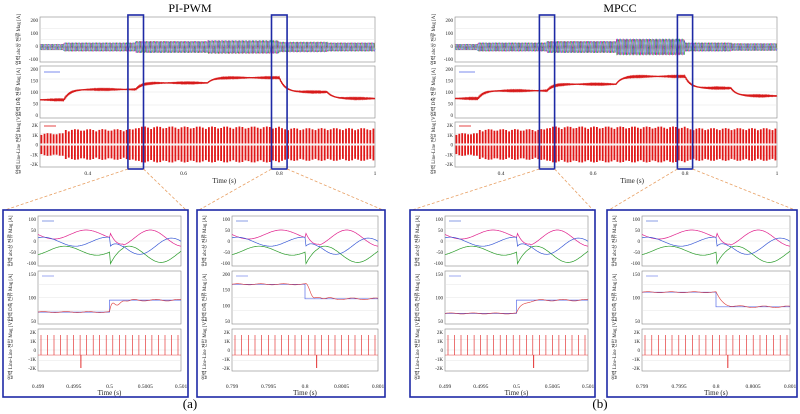 This screenshot has width=800, height=414. I want to click on zoom-y-tick-label: 50, so click(228, 231).